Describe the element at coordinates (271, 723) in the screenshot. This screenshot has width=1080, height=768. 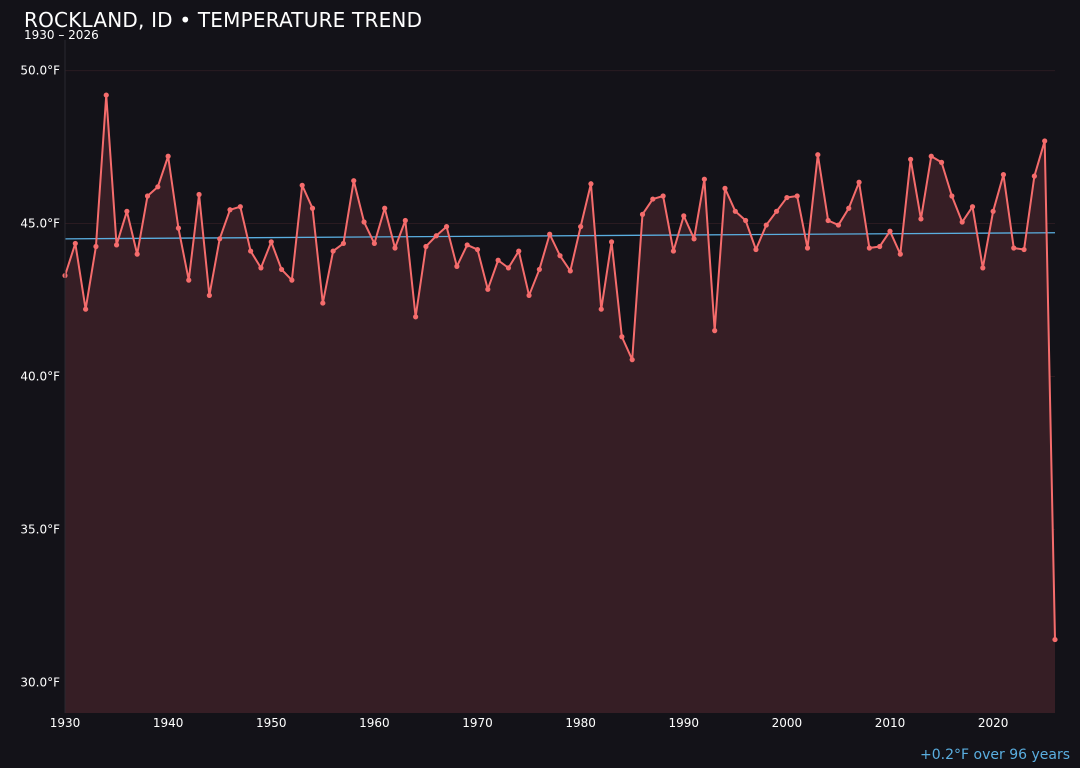
I see `x-tick-label: 1950` at that location.